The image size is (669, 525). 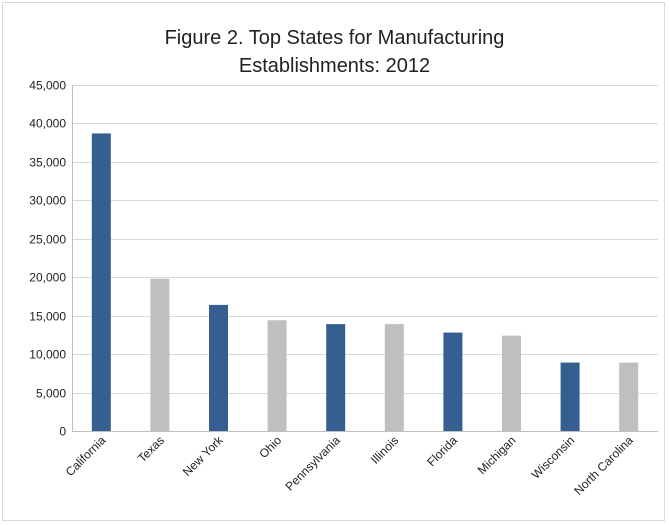 I want to click on bar-wisconsin, so click(x=570, y=396).